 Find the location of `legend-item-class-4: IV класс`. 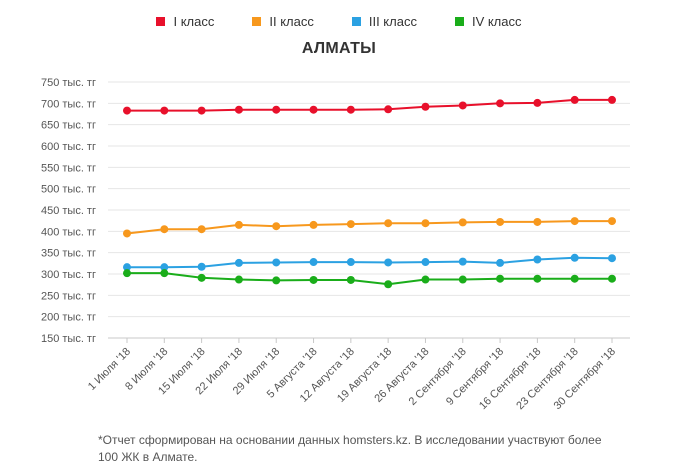

legend-item-class-4: IV класс is located at coordinates (488, 21).